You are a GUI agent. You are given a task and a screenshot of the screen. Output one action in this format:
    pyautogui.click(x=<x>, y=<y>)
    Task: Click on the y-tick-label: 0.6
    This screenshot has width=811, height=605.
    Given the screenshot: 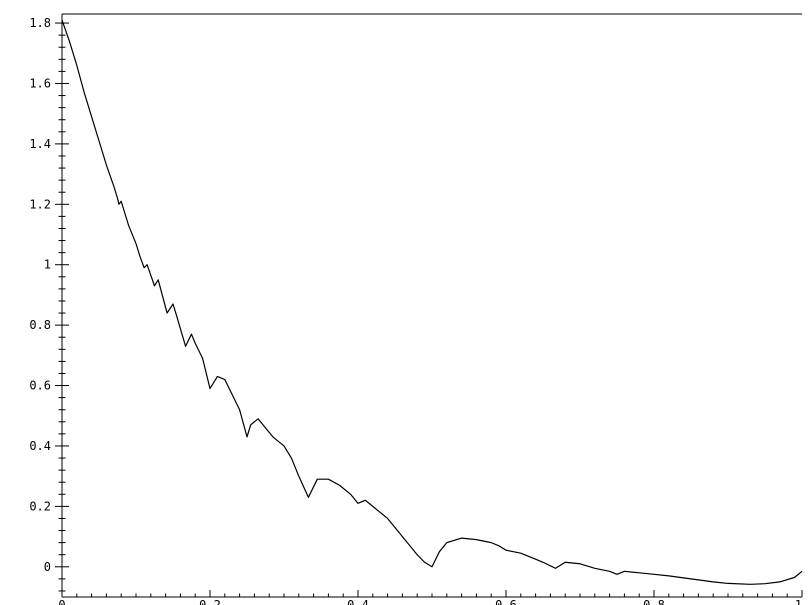 What is the action you would take?
    pyautogui.click(x=40, y=386)
    